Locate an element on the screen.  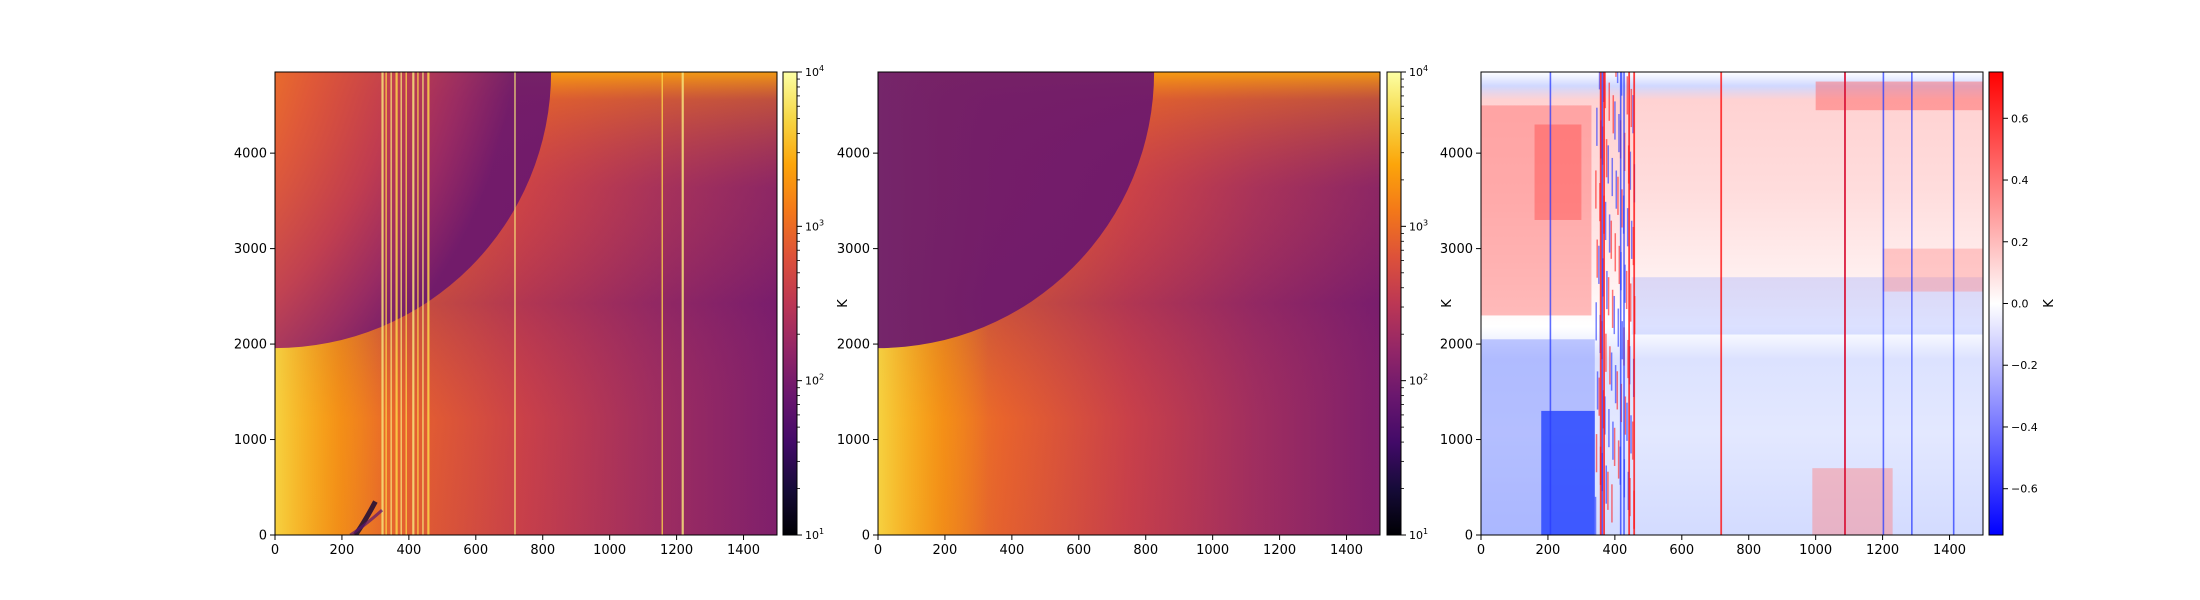
colorbar-frame is located at coordinates (790, 303).